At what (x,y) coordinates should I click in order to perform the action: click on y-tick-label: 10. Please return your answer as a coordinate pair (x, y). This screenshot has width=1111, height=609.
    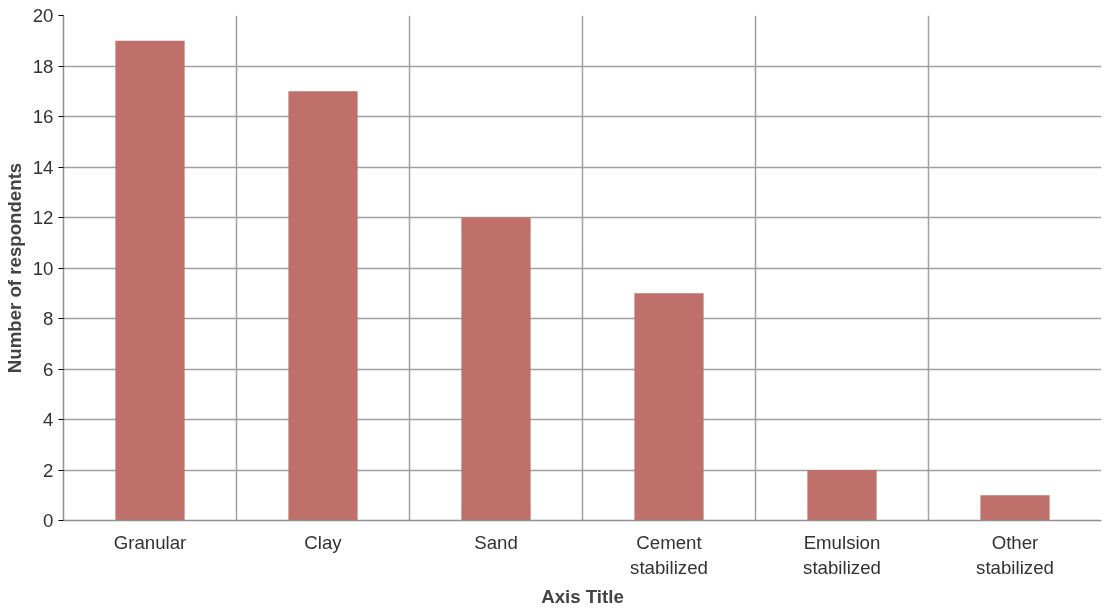
    Looking at the image, I should click on (43, 268).